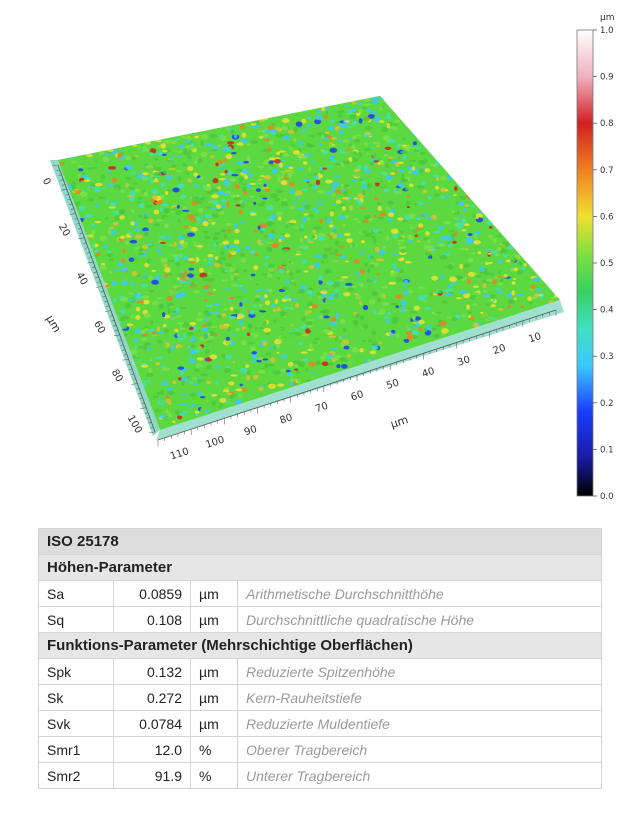 This screenshot has height=829, width=640. I want to click on param-value: 0.272, so click(152, 697).